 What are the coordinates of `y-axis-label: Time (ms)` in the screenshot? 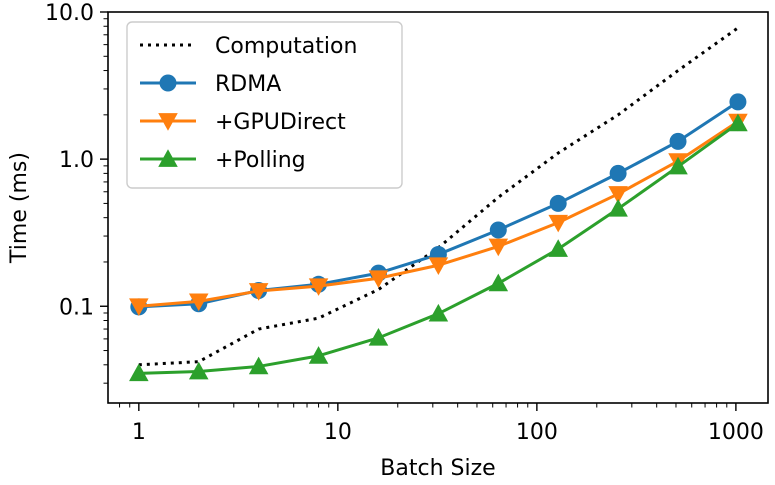 It's located at (19, 208).